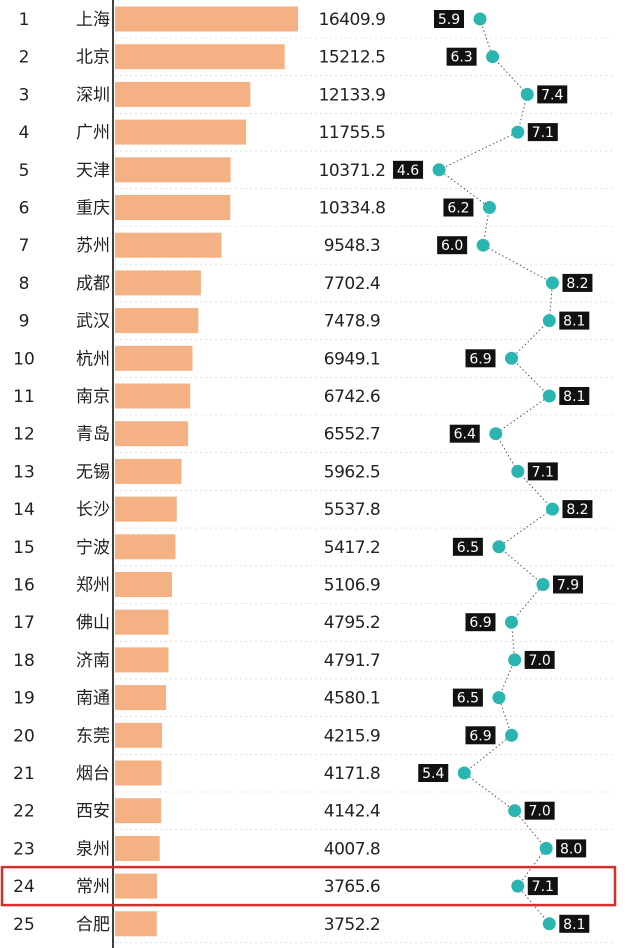 The height and width of the screenshot is (948, 640). Describe the element at coordinates (352, 397) in the screenshot. I see `gdp-value-label: 6742.6` at that location.